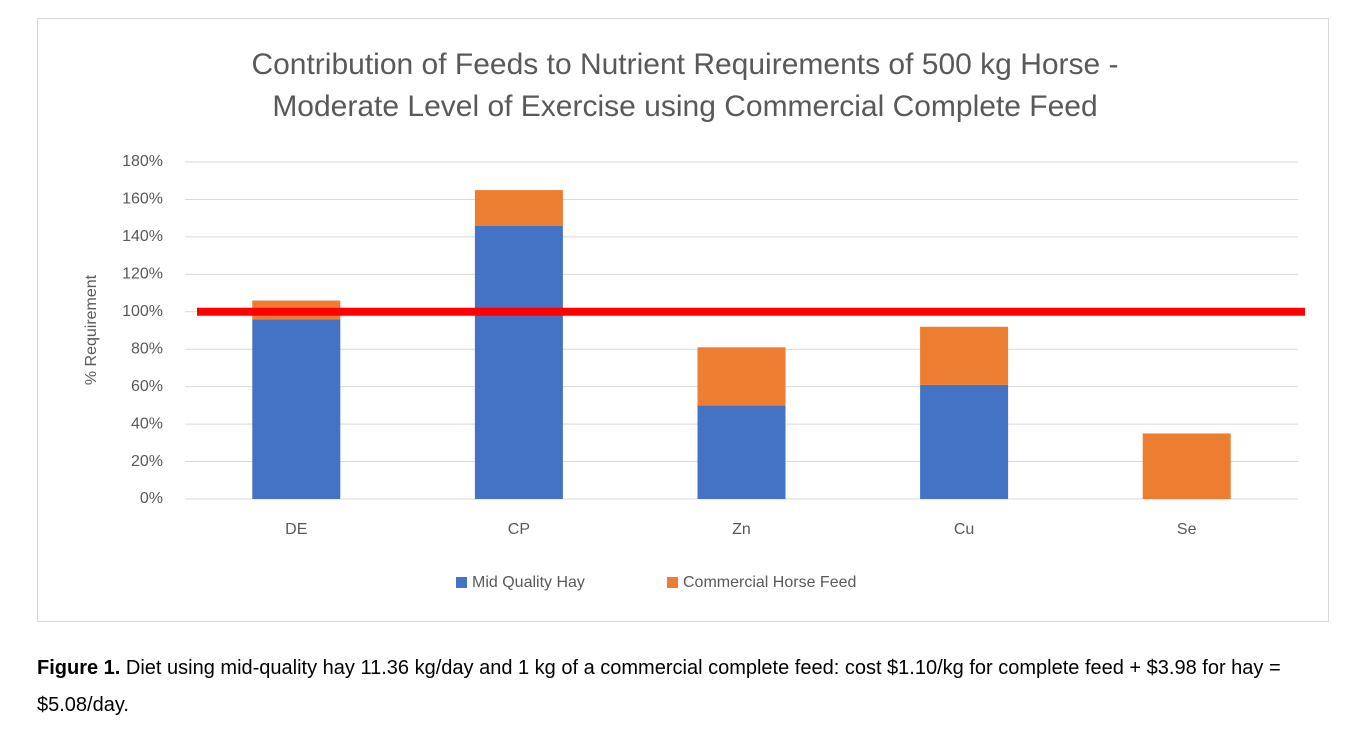  I want to click on legend-label: Commercial Horse Feed, so click(769, 582).